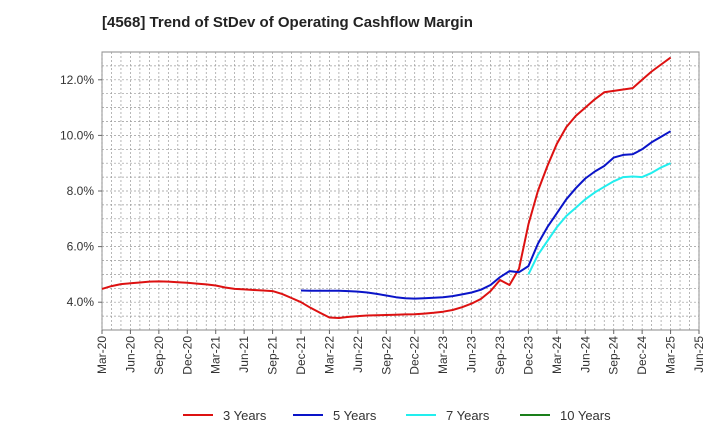 This screenshot has width=720, height=440. Describe the element at coordinates (81, 247) in the screenshot. I see `y-tick-label: 6.0%` at that location.